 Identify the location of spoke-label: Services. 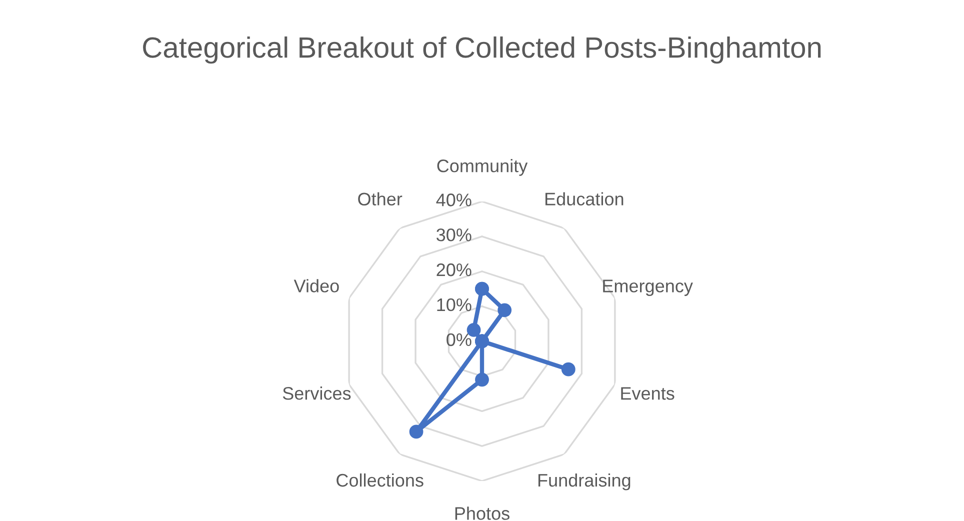
(316, 393).